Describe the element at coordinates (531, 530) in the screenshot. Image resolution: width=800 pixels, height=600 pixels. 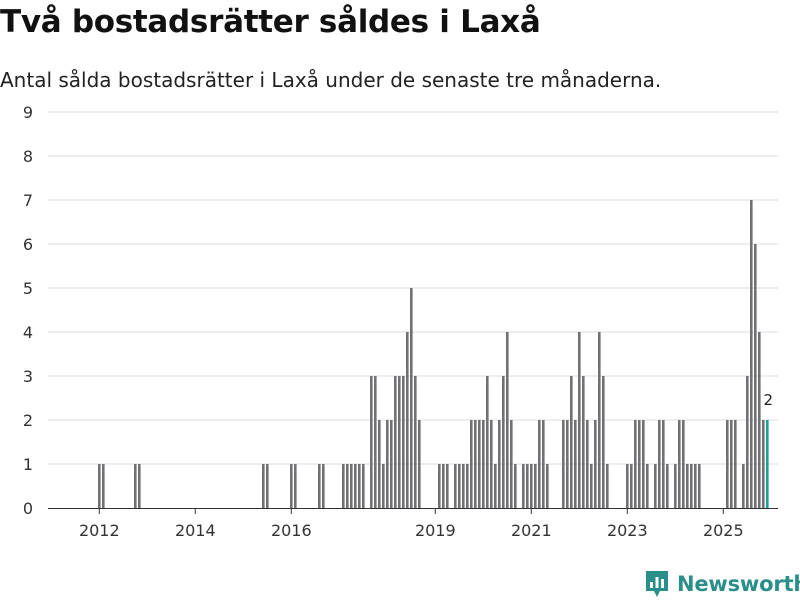
I see `x-tick-label: 2021` at that location.